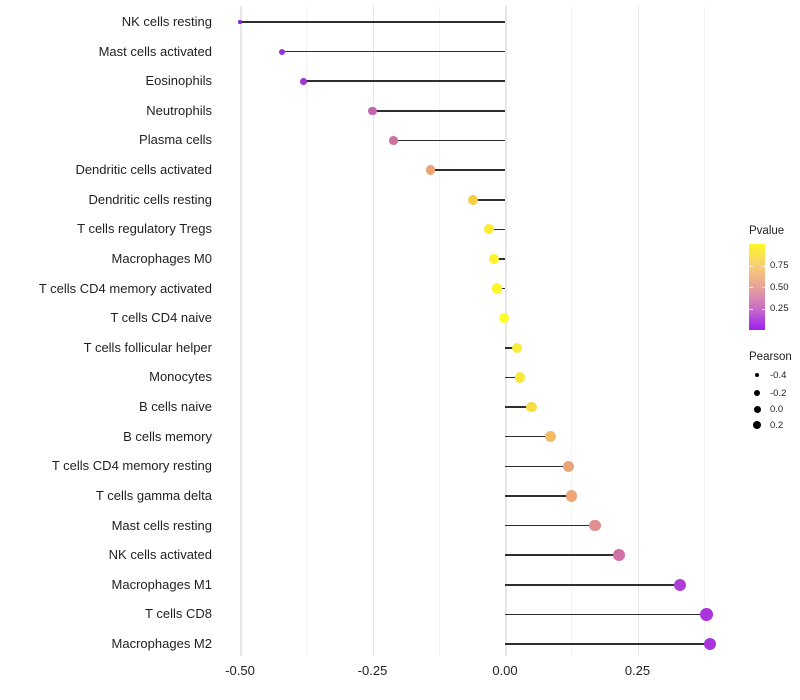  Describe the element at coordinates (161, 318) in the screenshot. I see `y-axis-category-label: T cells CD4 naive` at that location.